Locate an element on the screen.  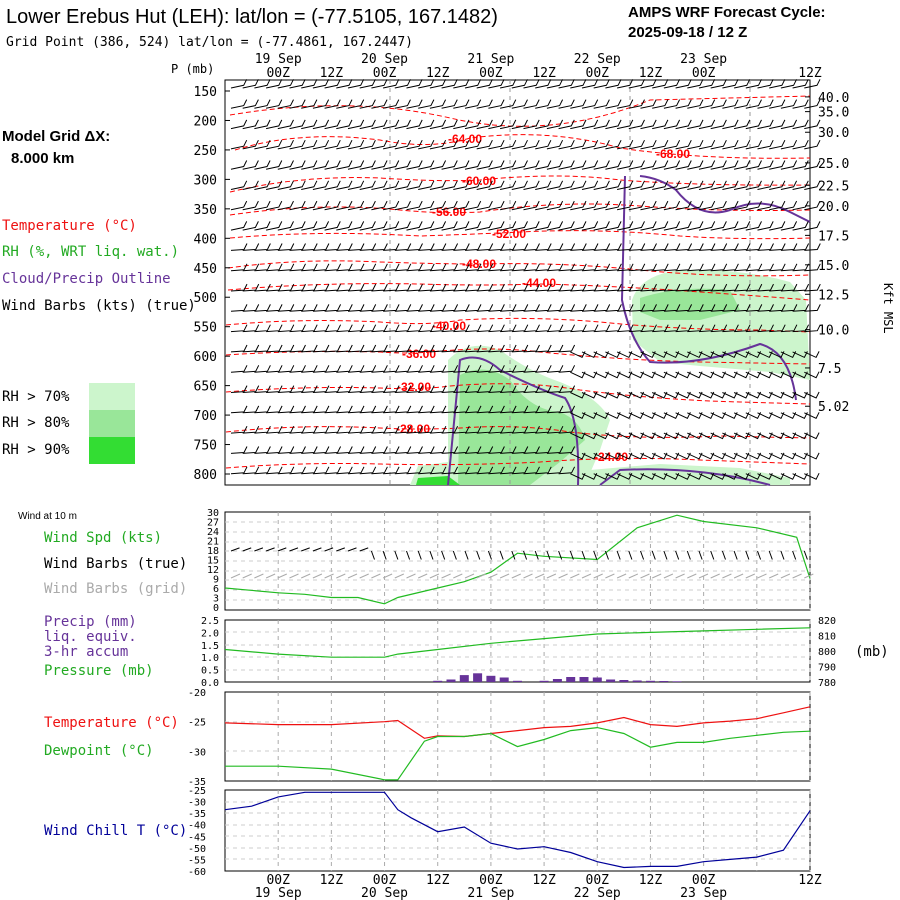
height-tick-label: 30.0 is located at coordinates (833, 133).